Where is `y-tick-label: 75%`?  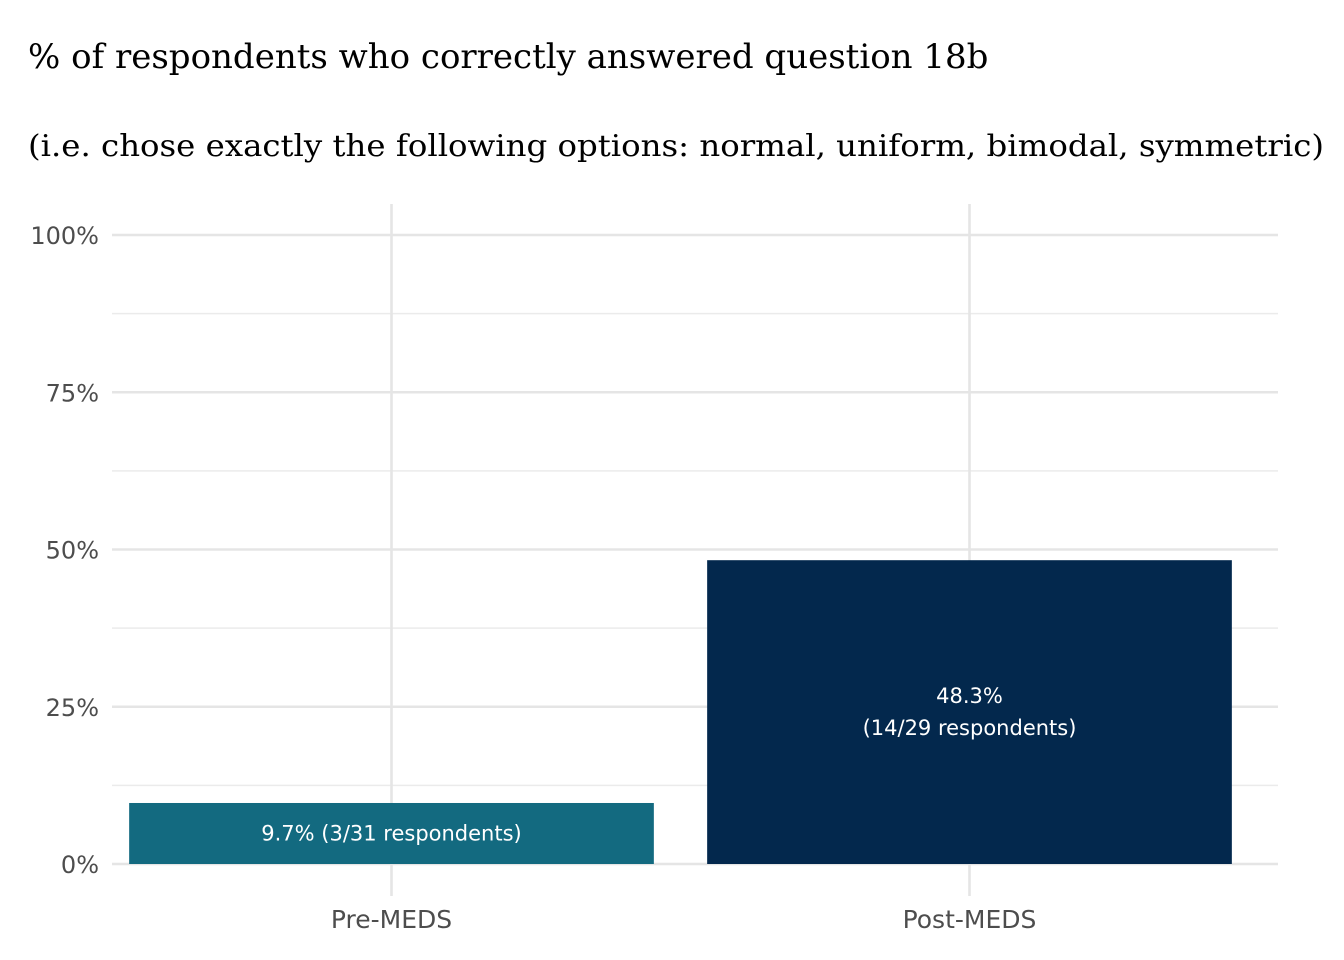
y-tick-label: 75% is located at coordinates (72, 393).